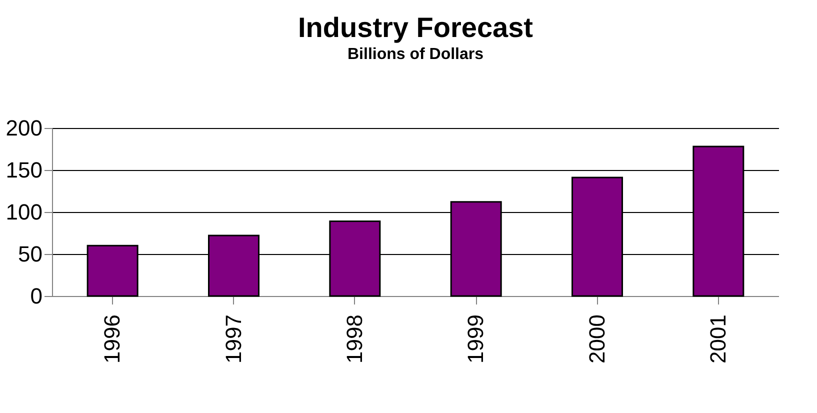 Image resolution: width=817 pixels, height=413 pixels. Describe the element at coordinates (36, 296) in the screenshot. I see `y-tick-label: 0` at that location.